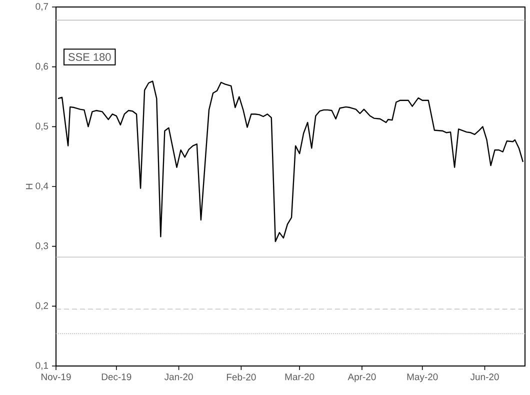 Image resolution: width=530 pixels, height=395 pixels. What do you see at coordinates (42, 186) in the screenshot?
I see `y-tick-label: 0,4` at bounding box center [42, 186].